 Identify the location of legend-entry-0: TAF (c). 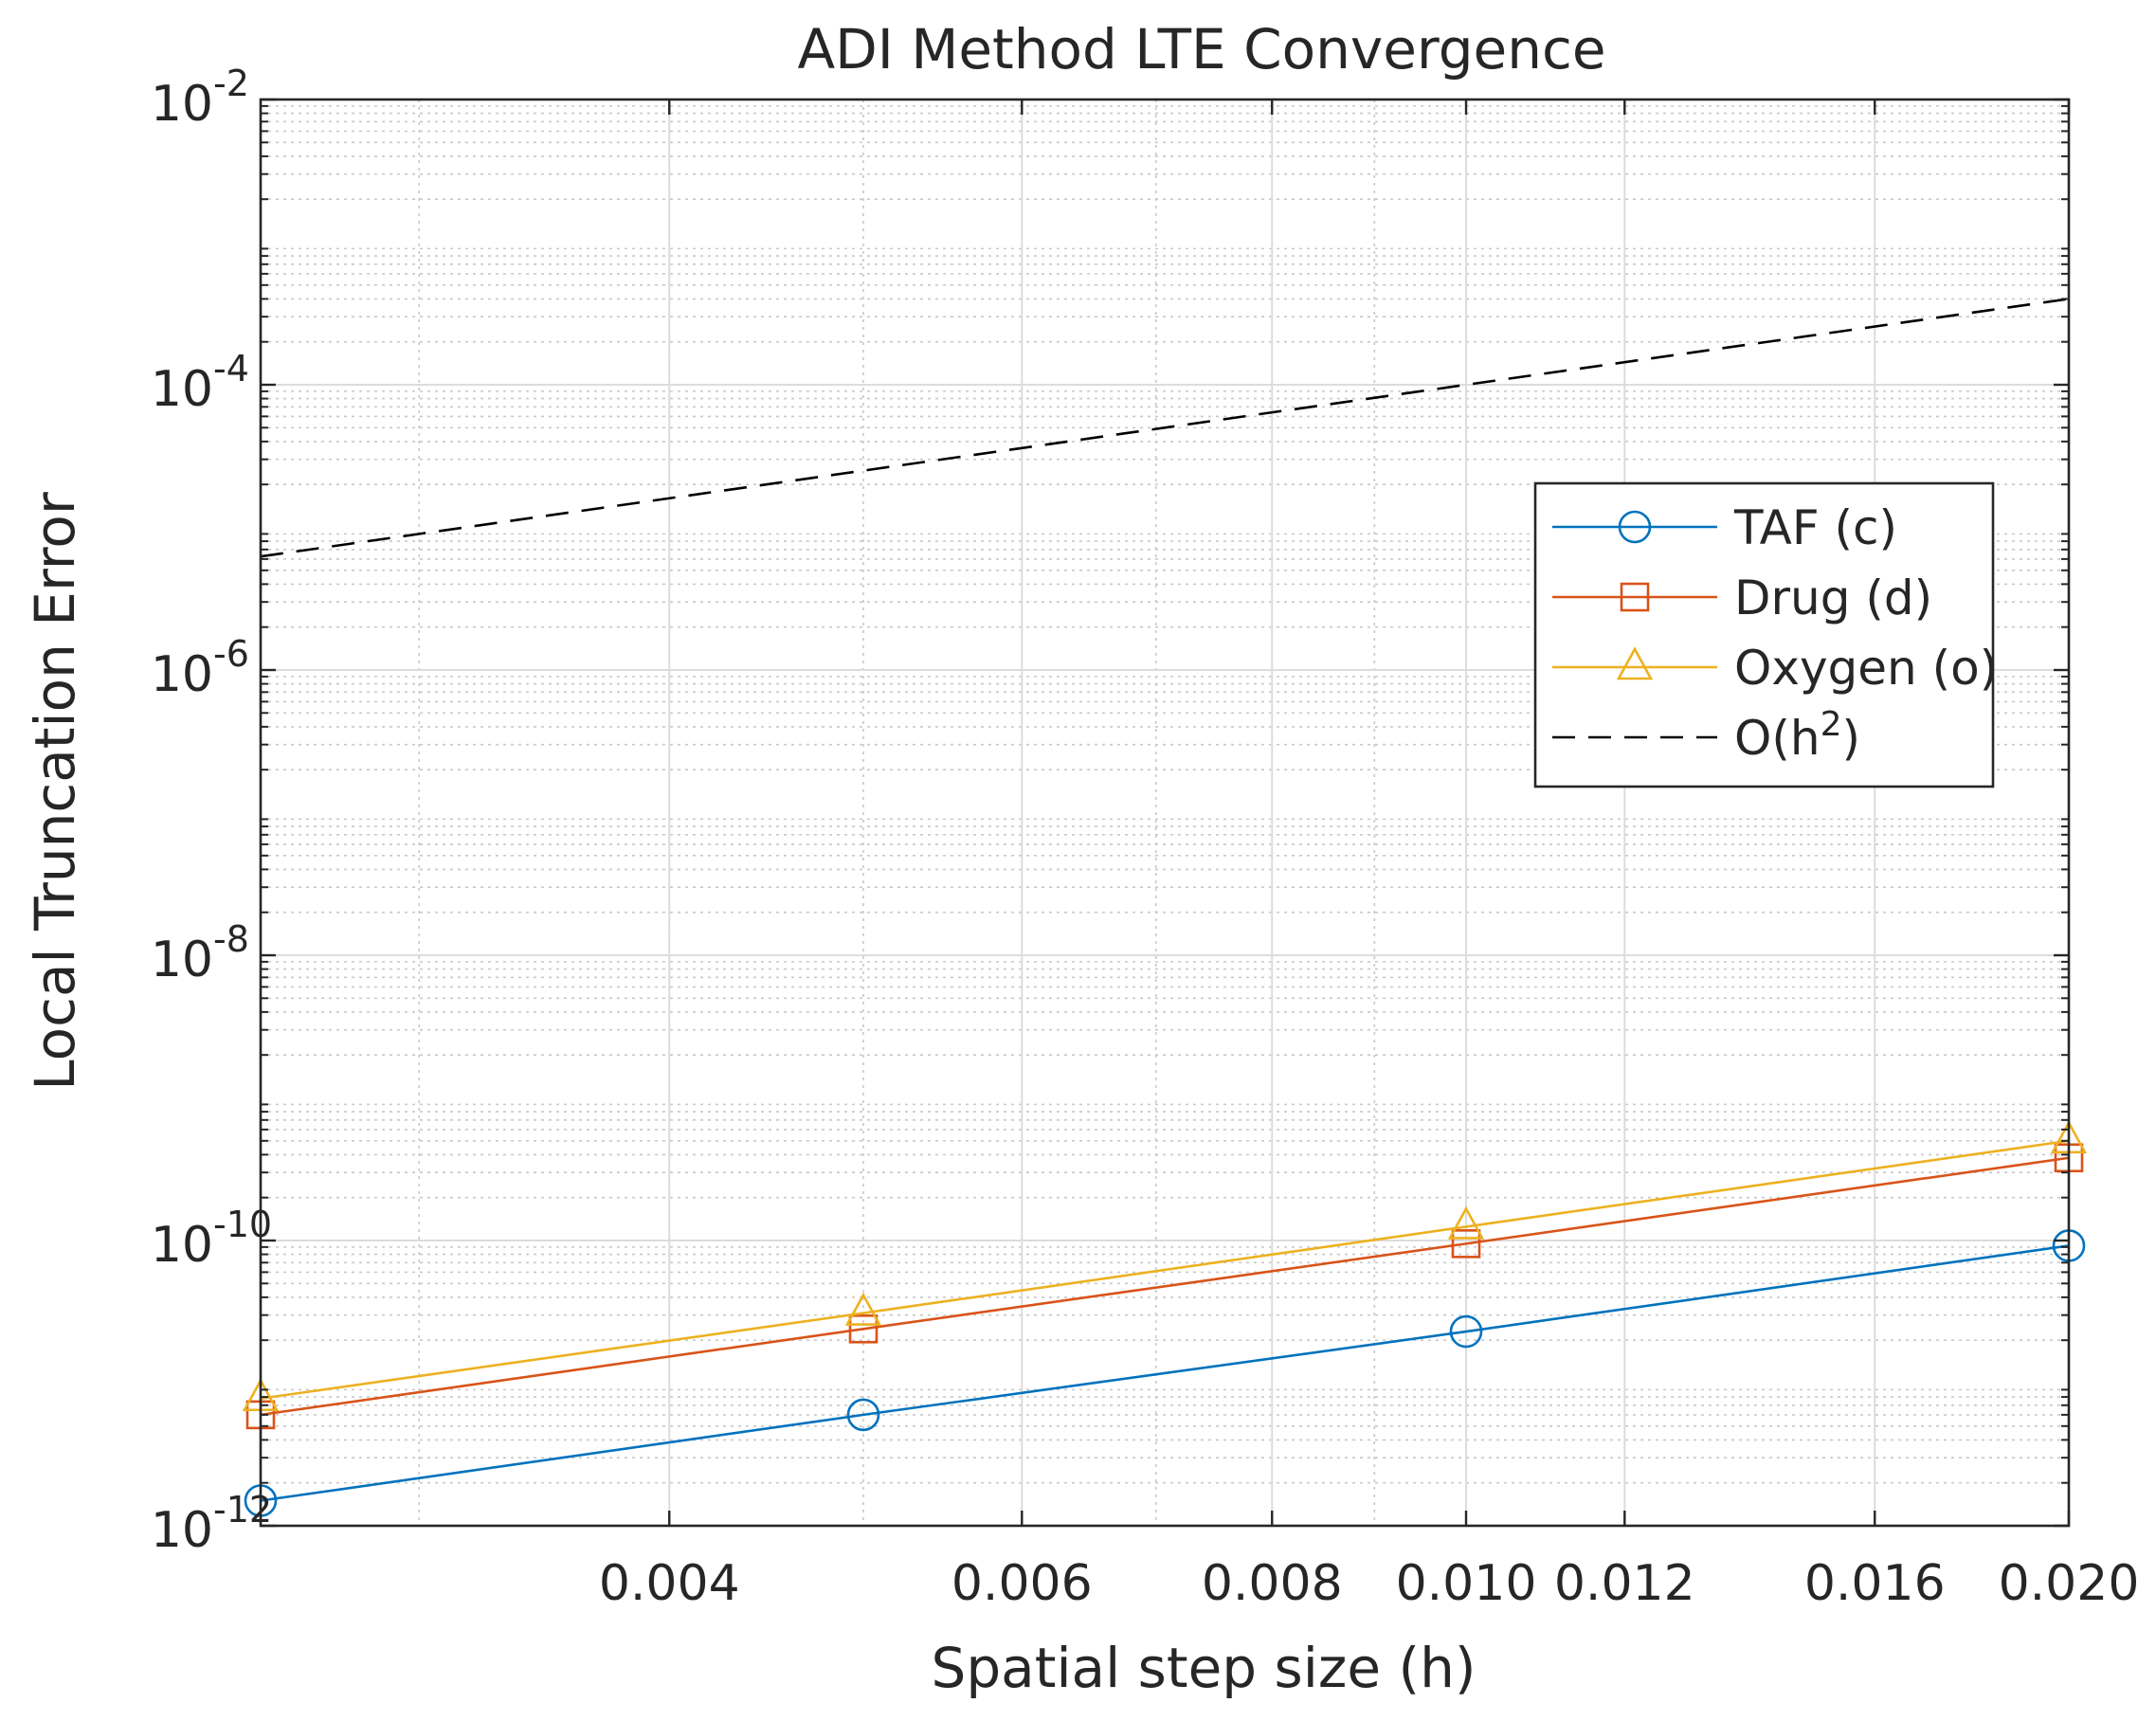
(1725, 527).